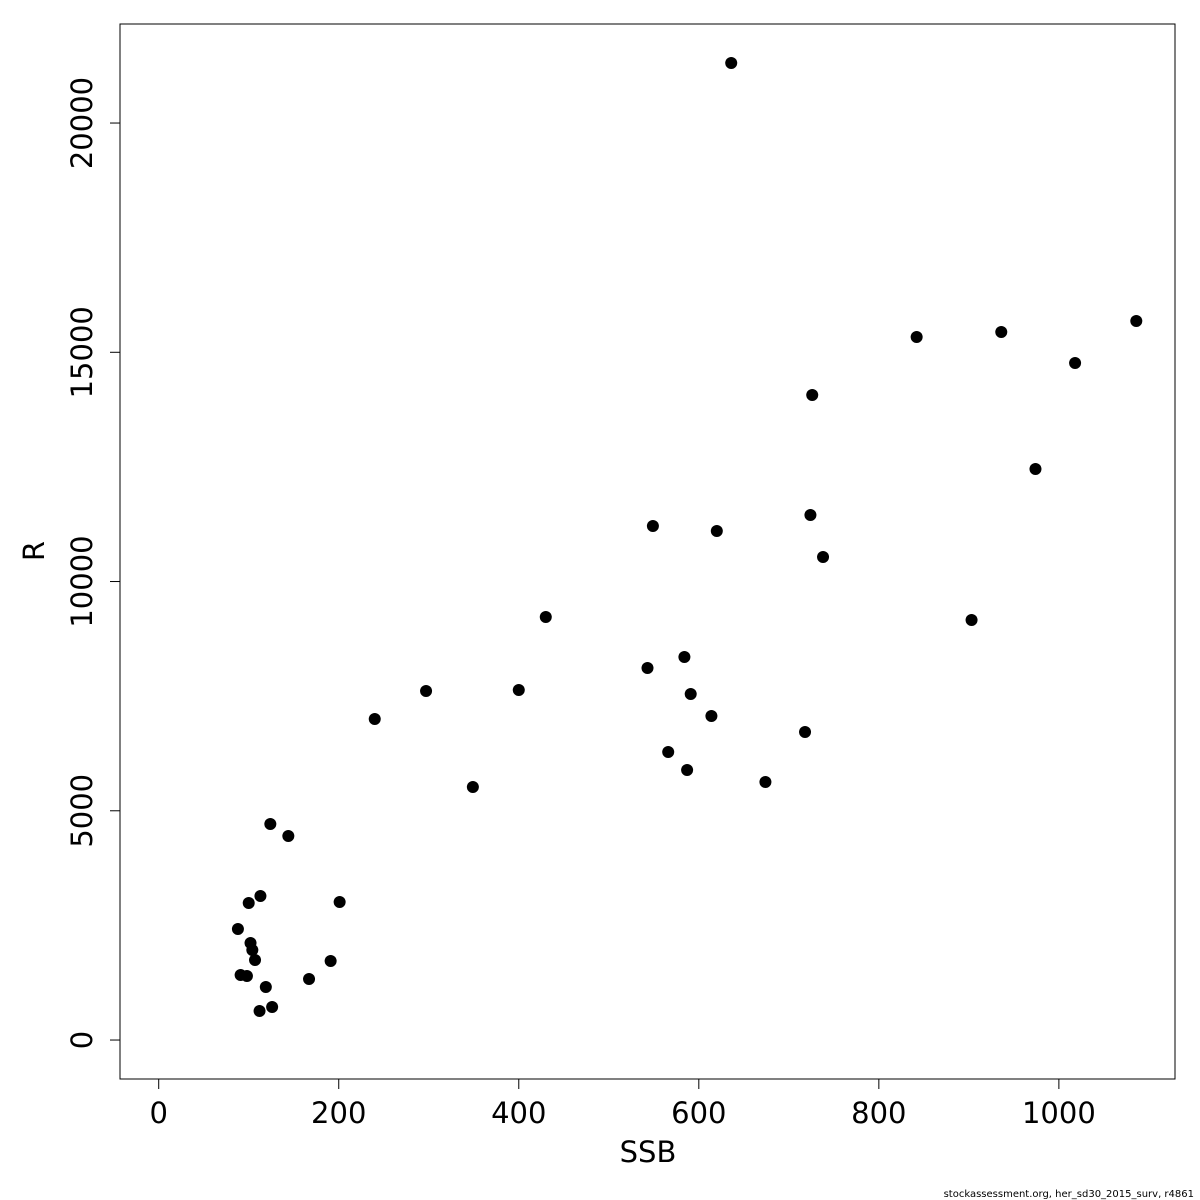  Describe the element at coordinates (82, 123) in the screenshot. I see `y-tick-label: 20000` at that location.